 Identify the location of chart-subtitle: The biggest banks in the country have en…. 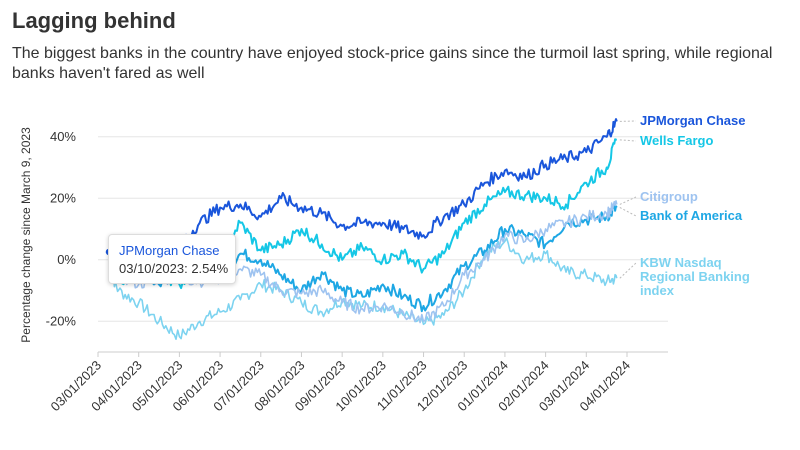
(392, 63).